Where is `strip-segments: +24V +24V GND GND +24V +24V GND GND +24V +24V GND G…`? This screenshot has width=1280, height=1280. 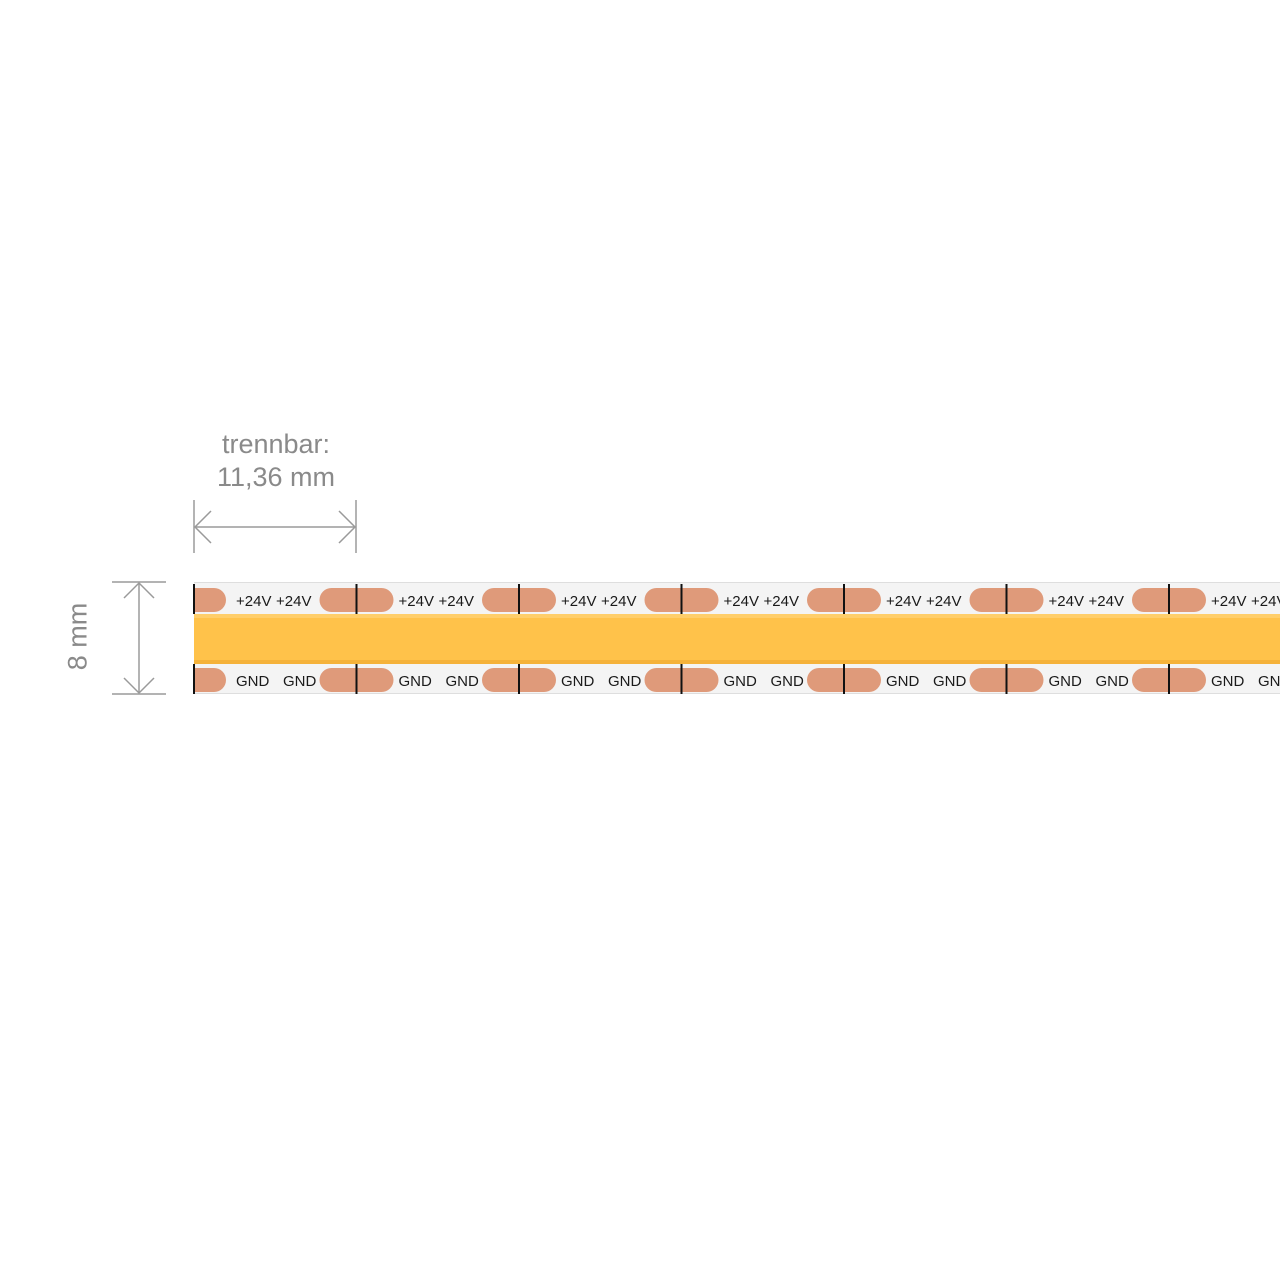 strip-segments: +24V +24V GND GND +24V +24V GND GND +24V +24V GND G… is located at coordinates (736, 639).